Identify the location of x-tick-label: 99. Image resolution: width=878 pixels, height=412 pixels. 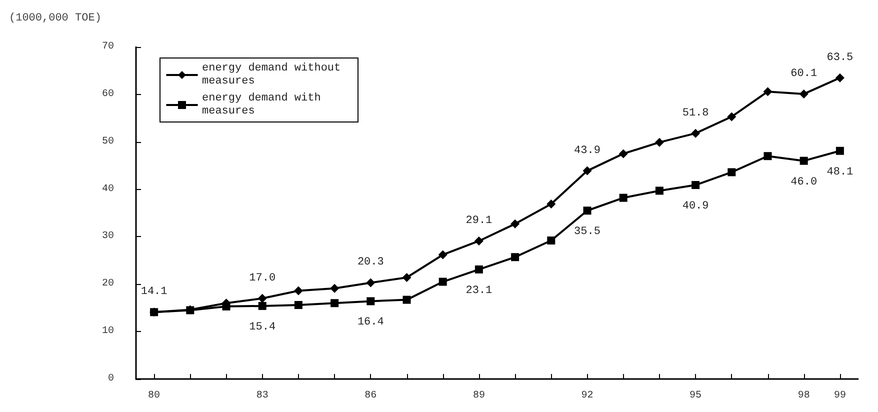
(840, 396).